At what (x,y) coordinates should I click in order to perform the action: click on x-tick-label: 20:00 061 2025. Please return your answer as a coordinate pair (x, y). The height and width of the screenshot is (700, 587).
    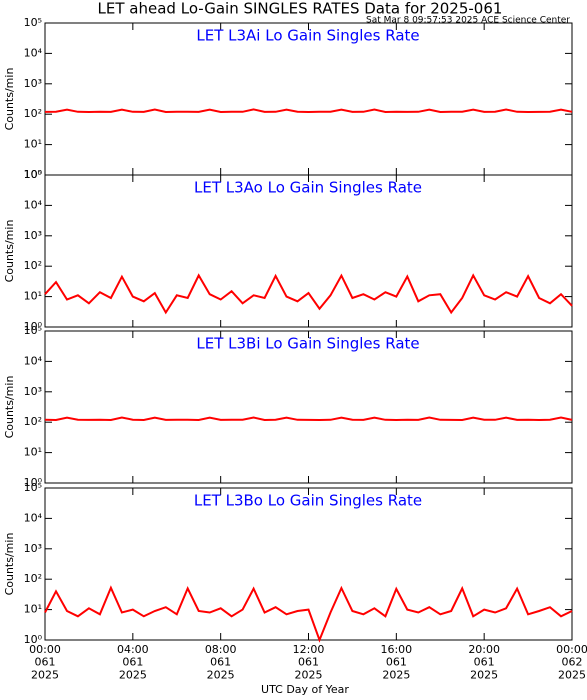
    Looking at the image, I should click on (484, 662).